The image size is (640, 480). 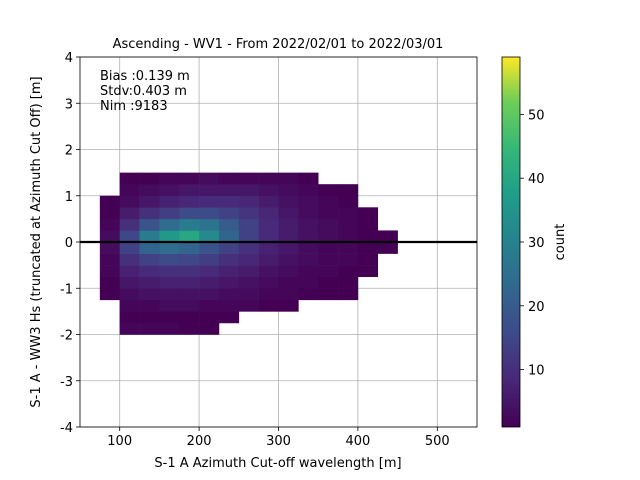 I want to click on colorbar, so click(x=511, y=242).